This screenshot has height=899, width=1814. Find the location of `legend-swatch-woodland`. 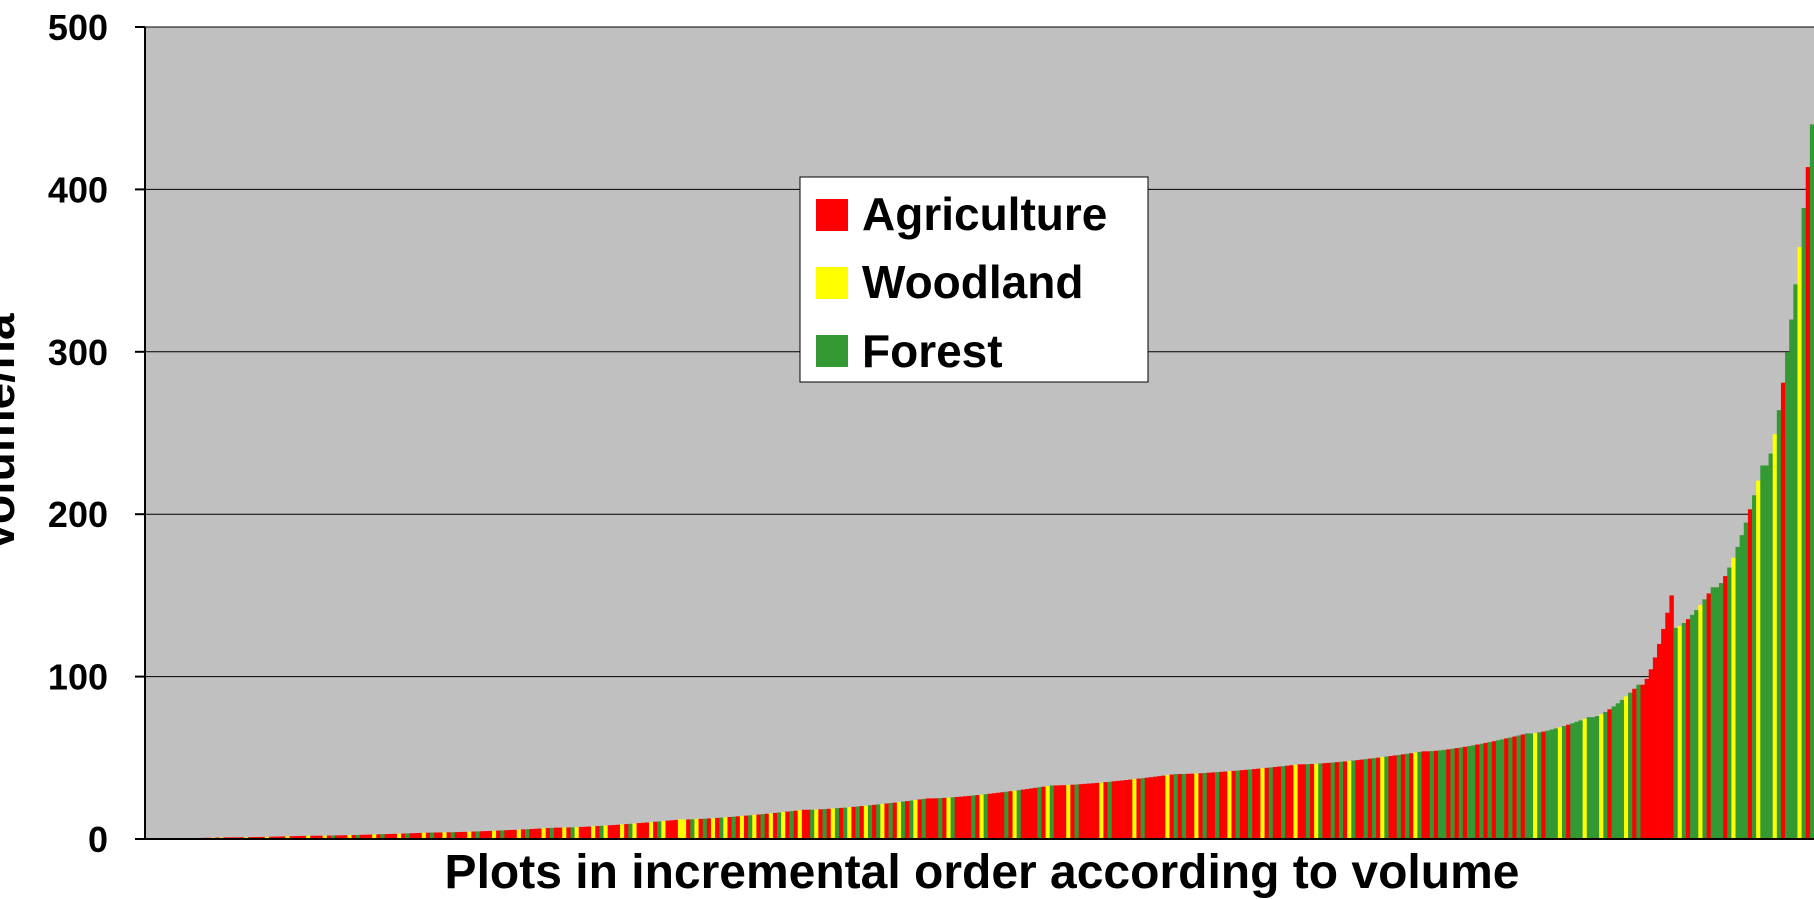

legend-swatch-woodland is located at coordinates (832, 283).